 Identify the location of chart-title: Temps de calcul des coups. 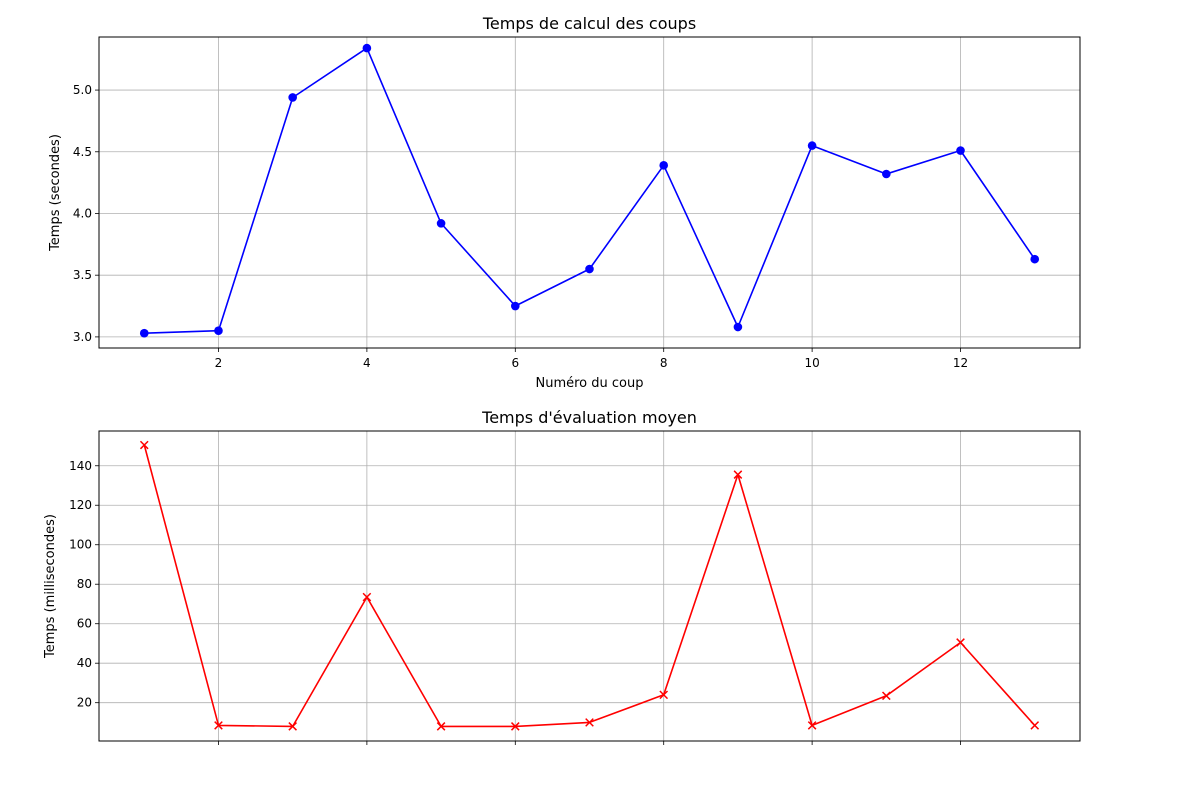
(589, 23).